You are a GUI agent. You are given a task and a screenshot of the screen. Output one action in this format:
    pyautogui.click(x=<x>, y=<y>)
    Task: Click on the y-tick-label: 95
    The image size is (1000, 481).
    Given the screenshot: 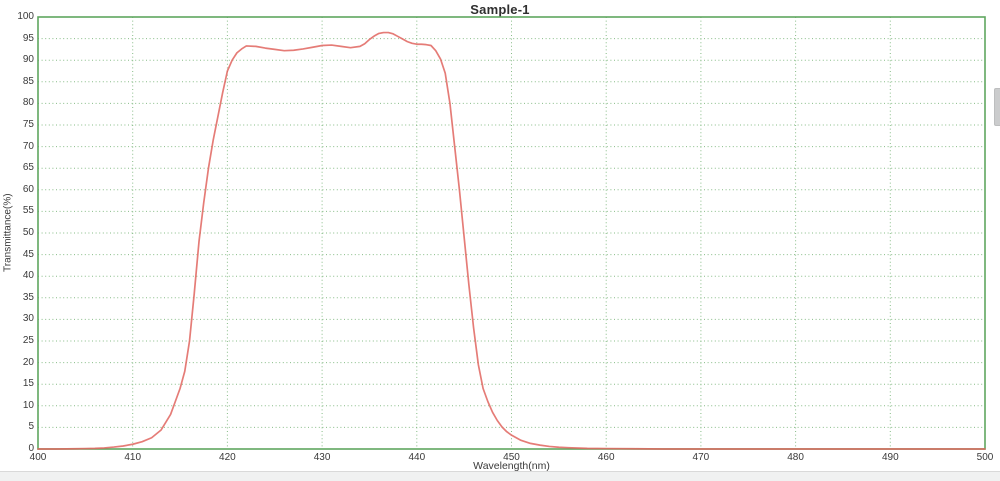 What is the action you would take?
    pyautogui.click(x=28, y=38)
    